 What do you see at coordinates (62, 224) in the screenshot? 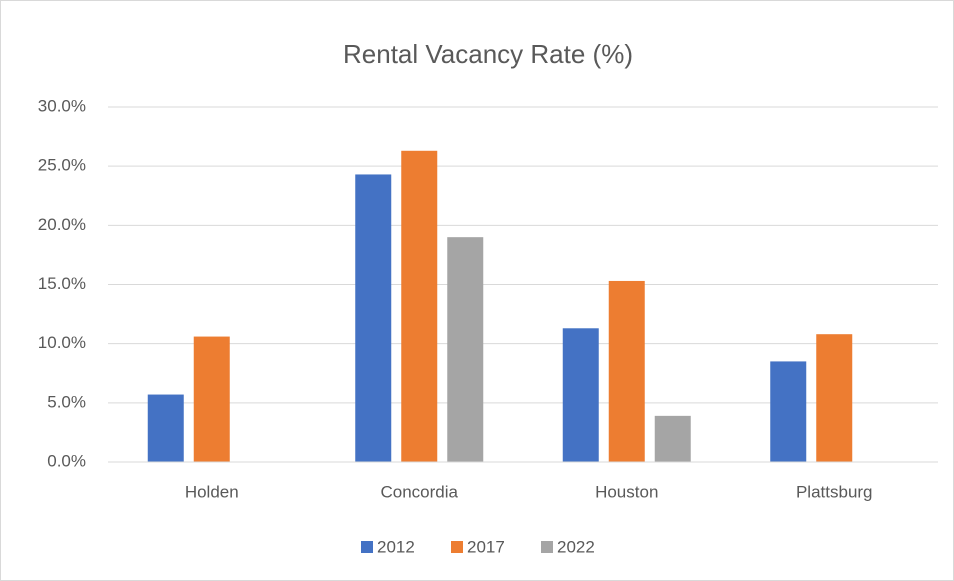
I see `y-tick-label: 20.0%` at bounding box center [62, 224].